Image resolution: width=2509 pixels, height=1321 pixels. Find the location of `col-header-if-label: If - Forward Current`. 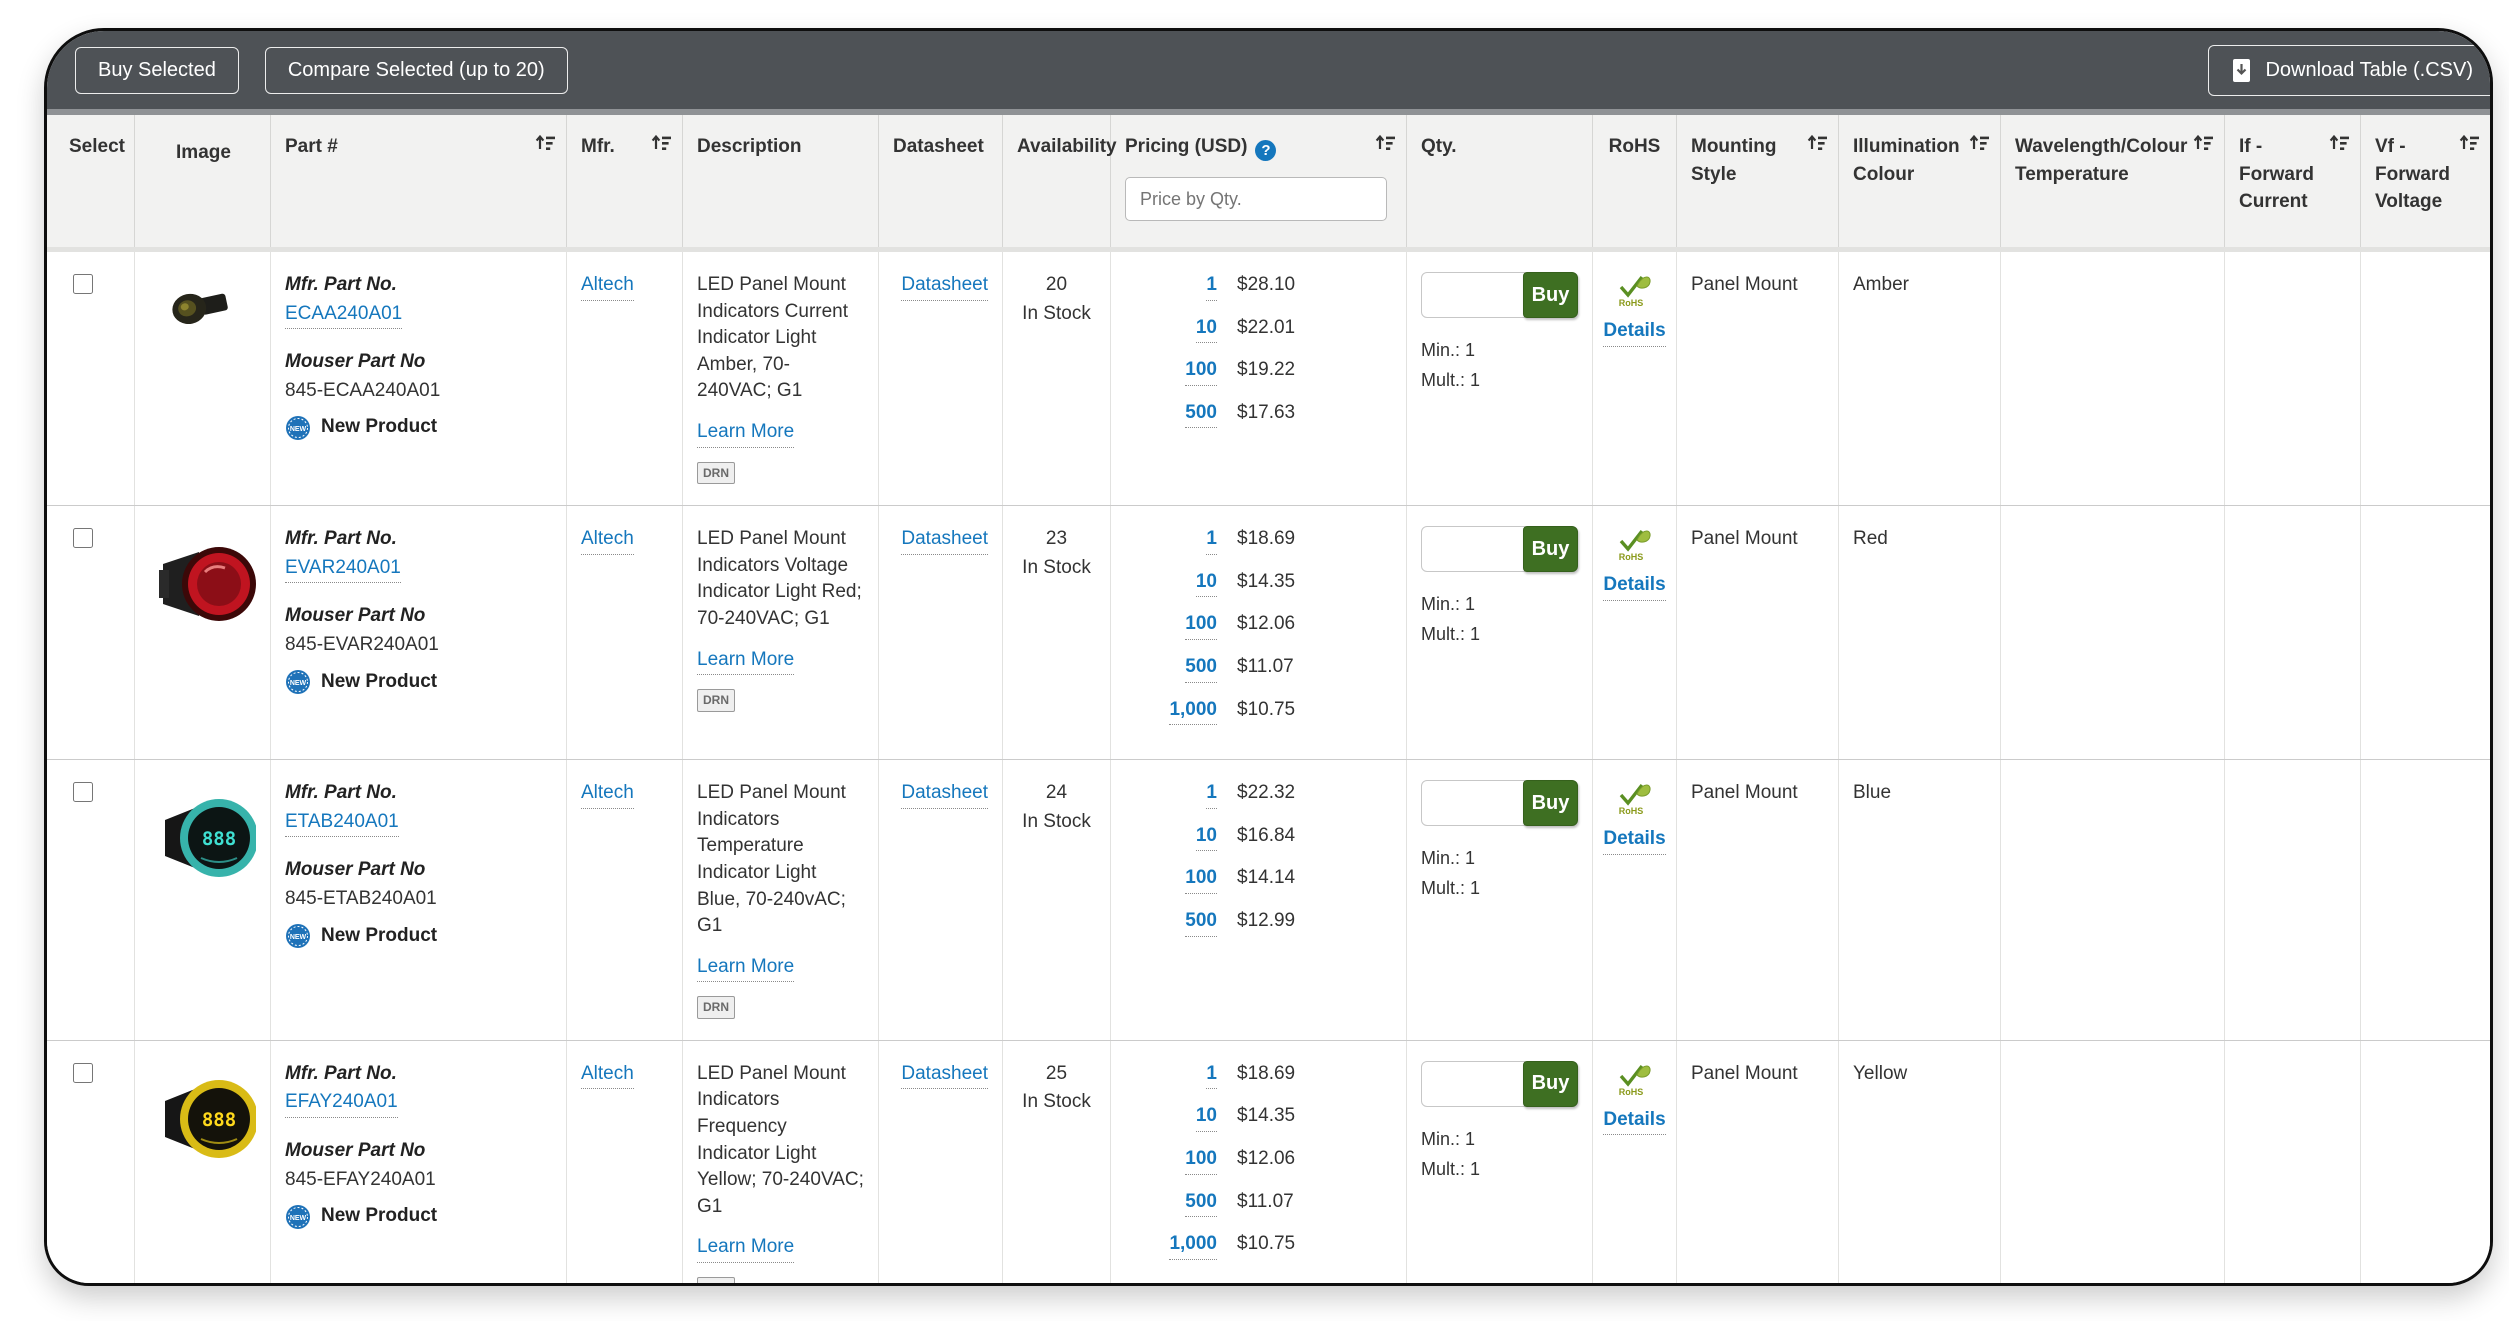

col-header-if-label: If - Forward Current is located at coordinates (2276, 174).